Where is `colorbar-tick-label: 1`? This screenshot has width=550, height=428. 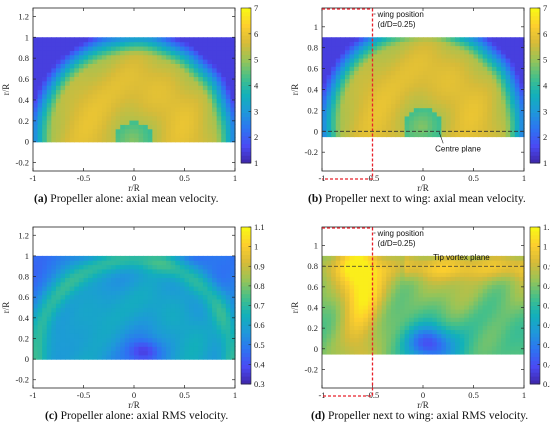 colorbar-tick-label: 1 is located at coordinates (545, 247).